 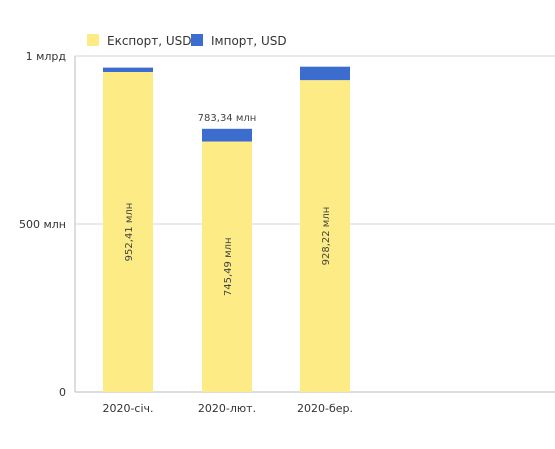 What do you see at coordinates (325, 408) in the screenshot?
I see `x-tick-label-2: 2020-бер.` at bounding box center [325, 408].